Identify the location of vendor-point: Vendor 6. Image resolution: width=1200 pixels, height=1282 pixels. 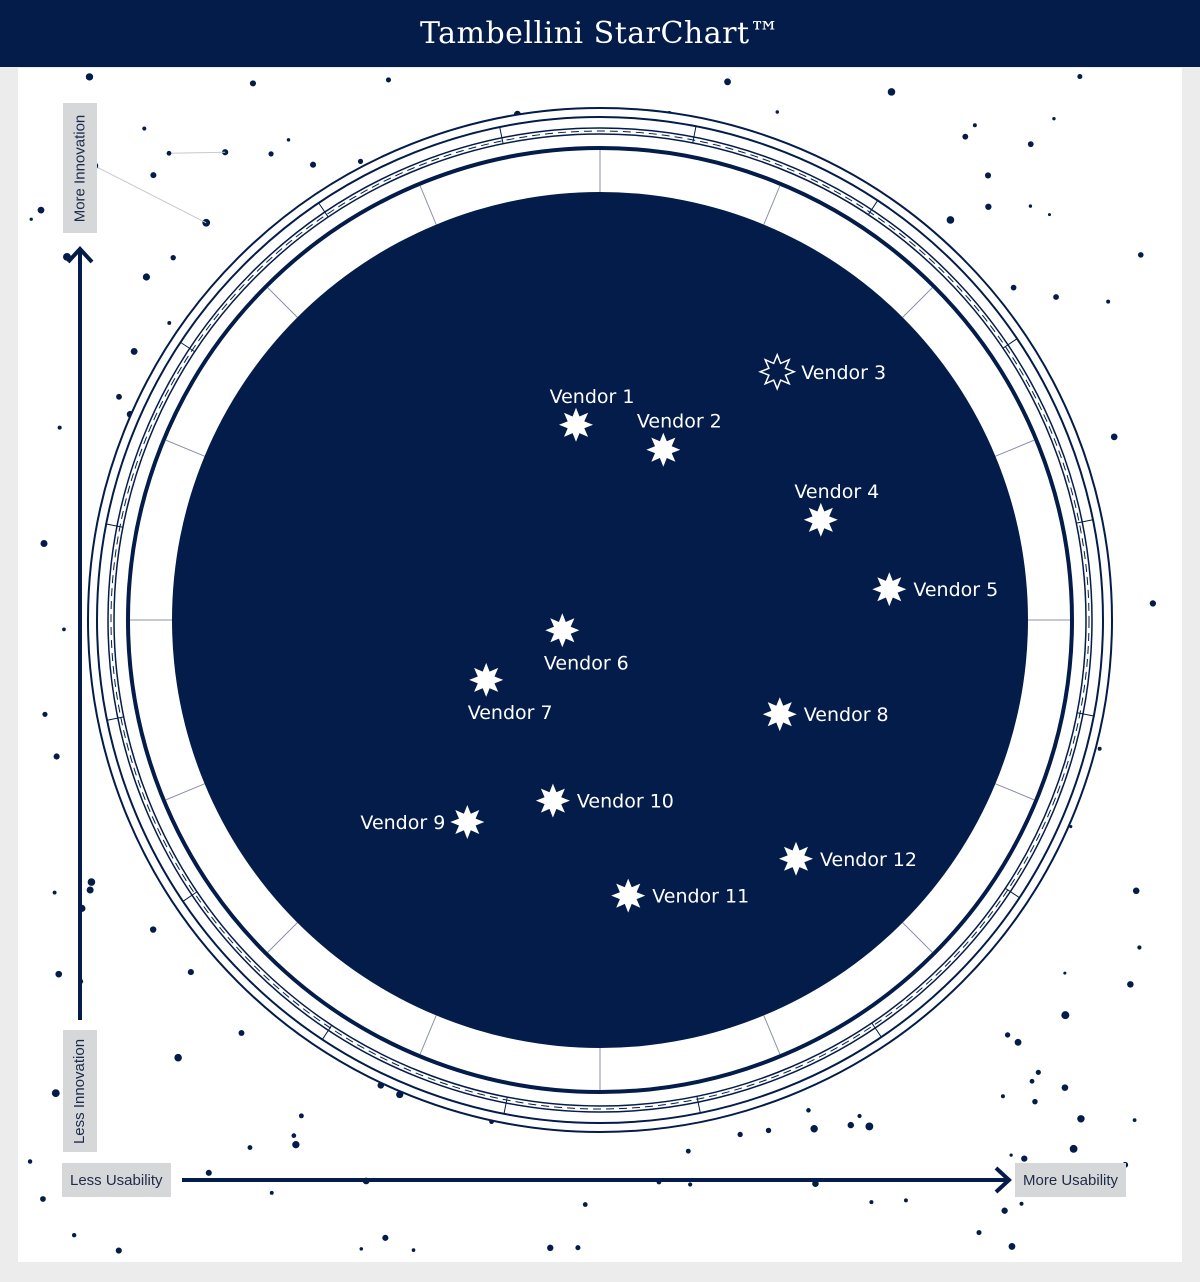
(586, 643).